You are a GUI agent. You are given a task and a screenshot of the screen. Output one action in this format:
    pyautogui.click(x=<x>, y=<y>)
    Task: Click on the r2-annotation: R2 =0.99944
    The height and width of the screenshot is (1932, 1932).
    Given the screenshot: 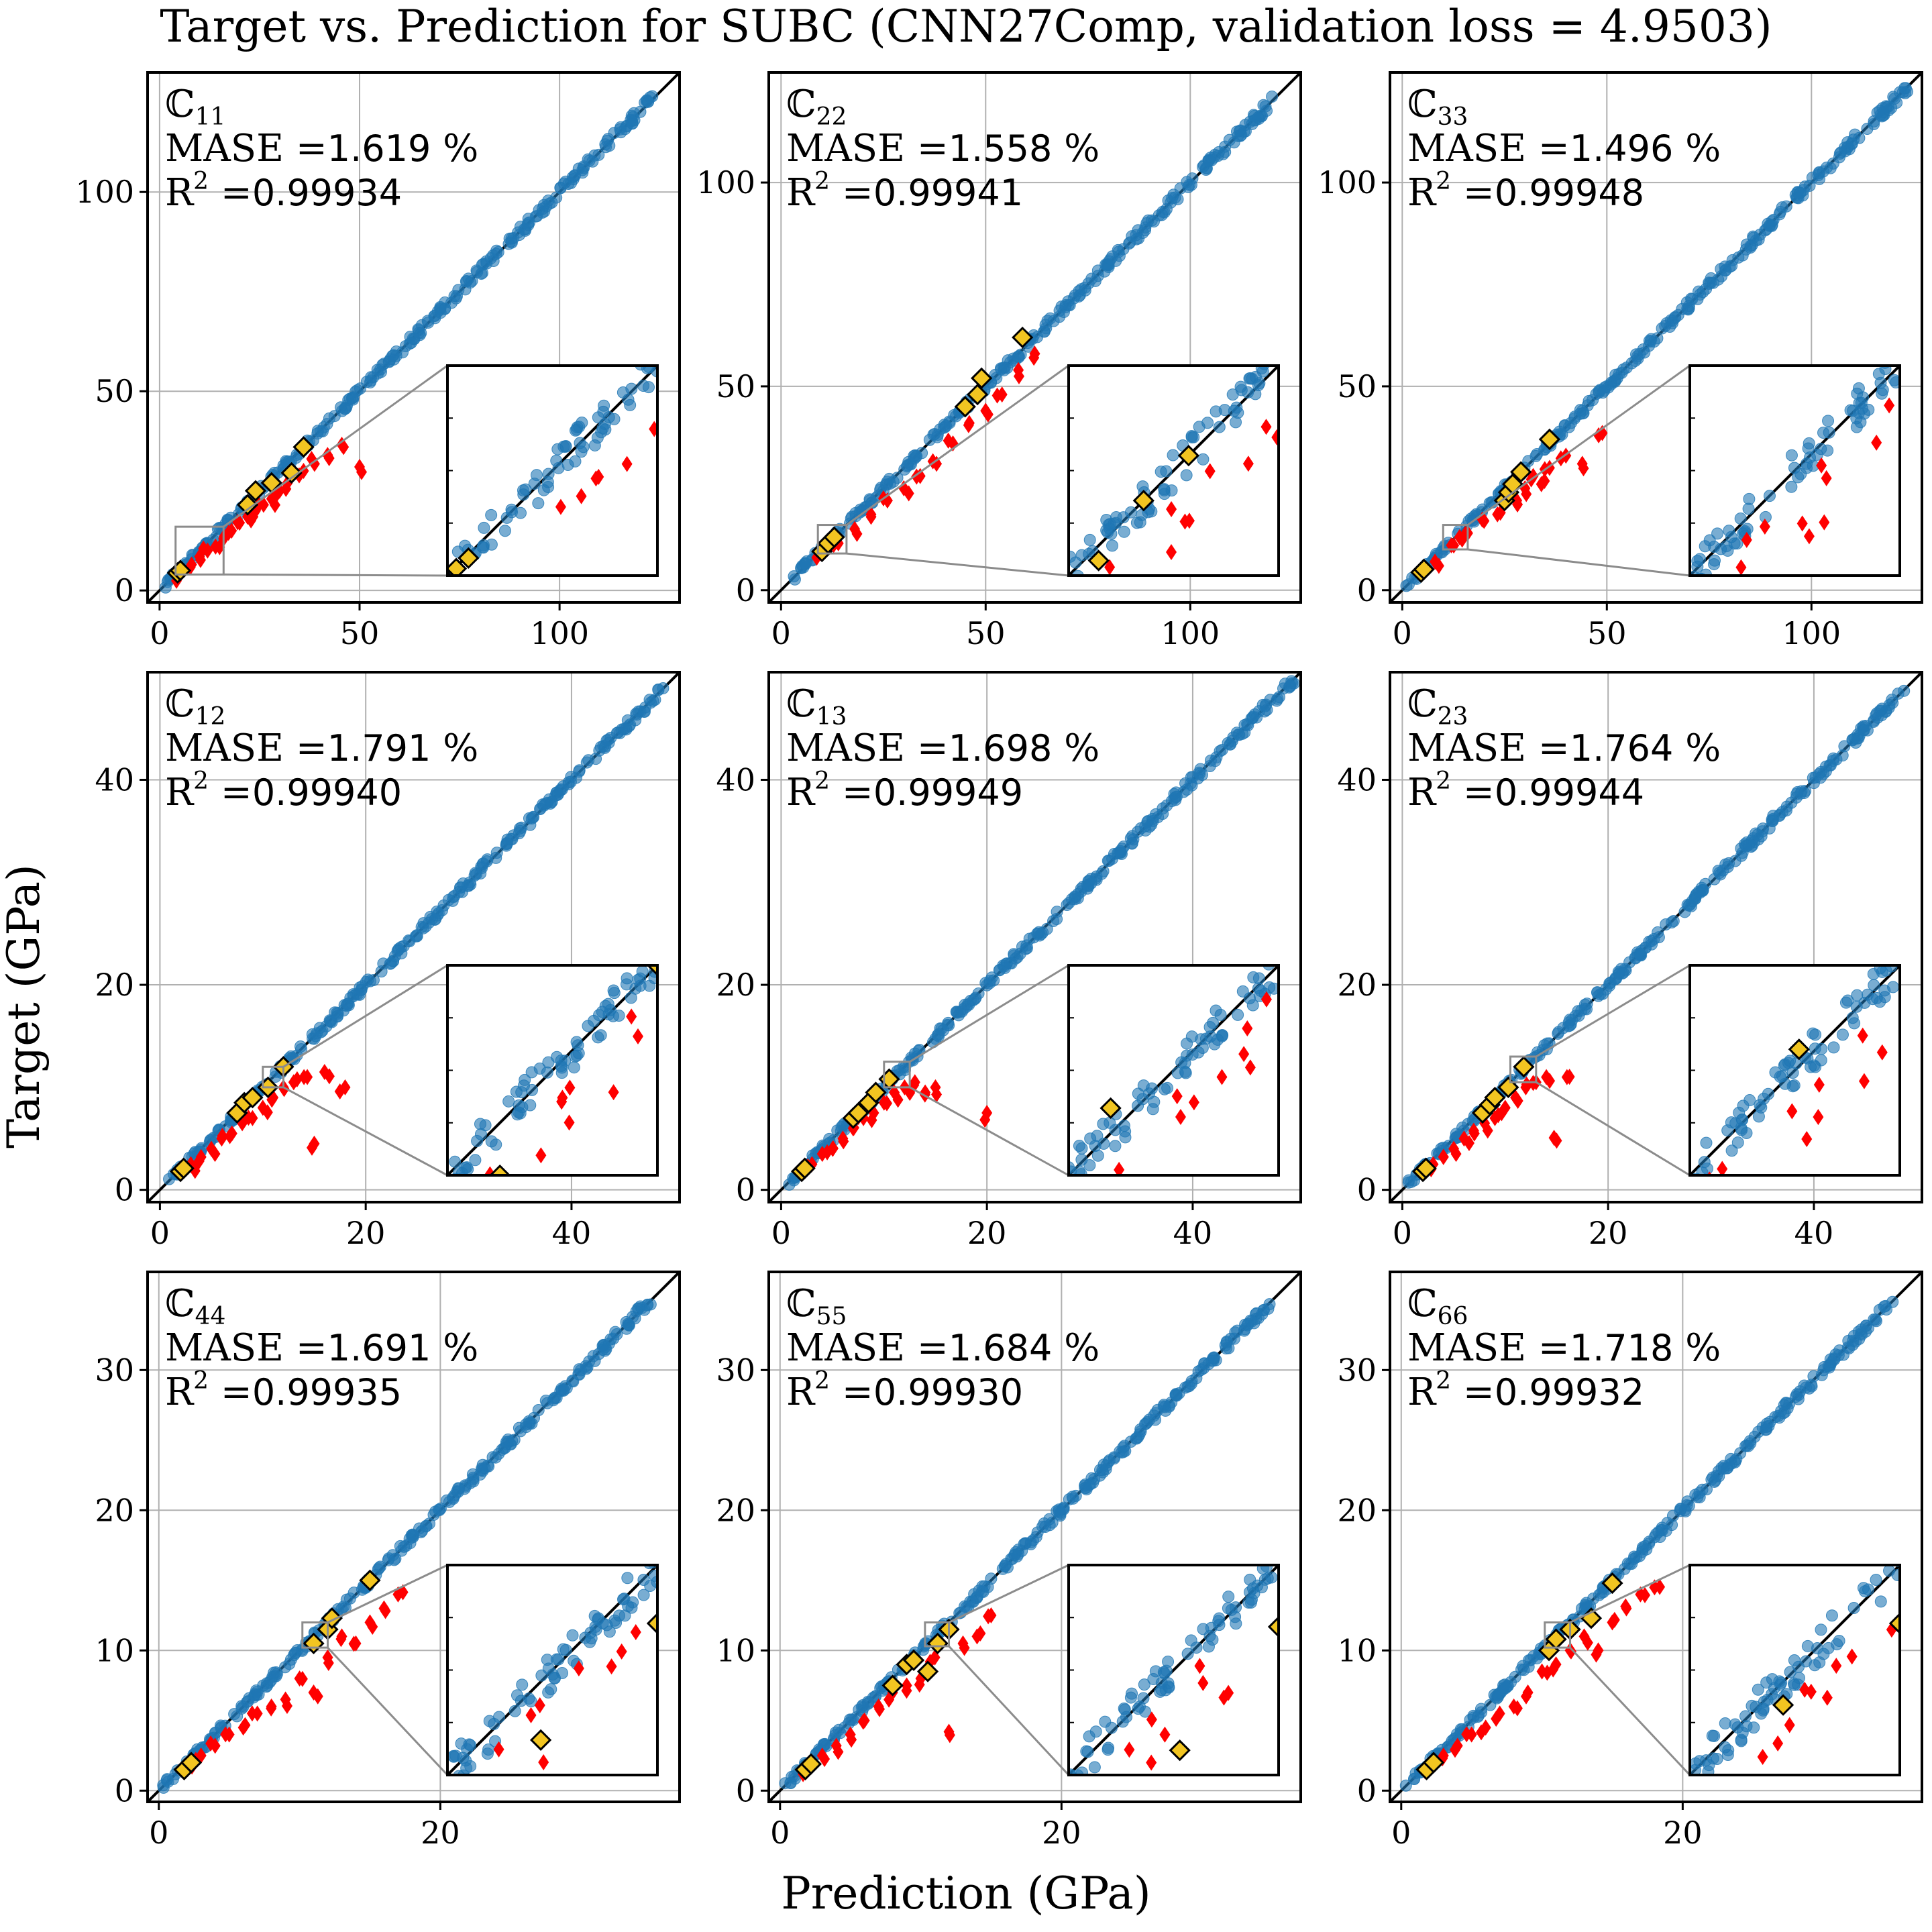 What is the action you would take?
    pyautogui.click(x=1525, y=790)
    